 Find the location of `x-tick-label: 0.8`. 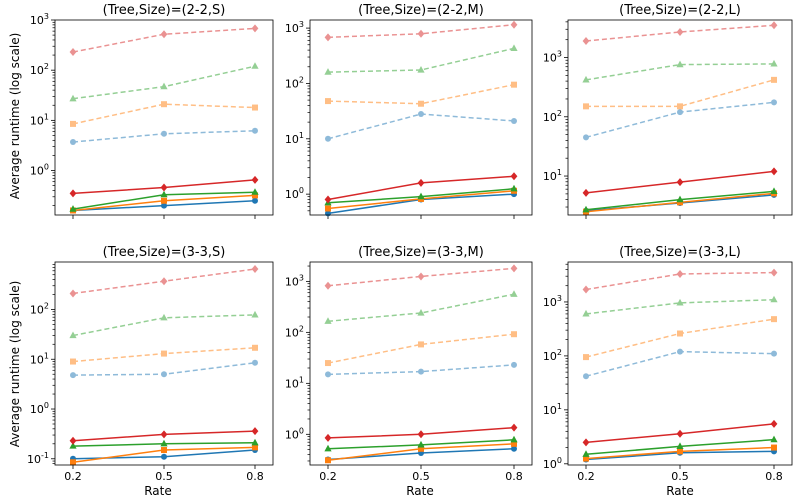

x-tick-label: 0.8 is located at coordinates (774, 476).